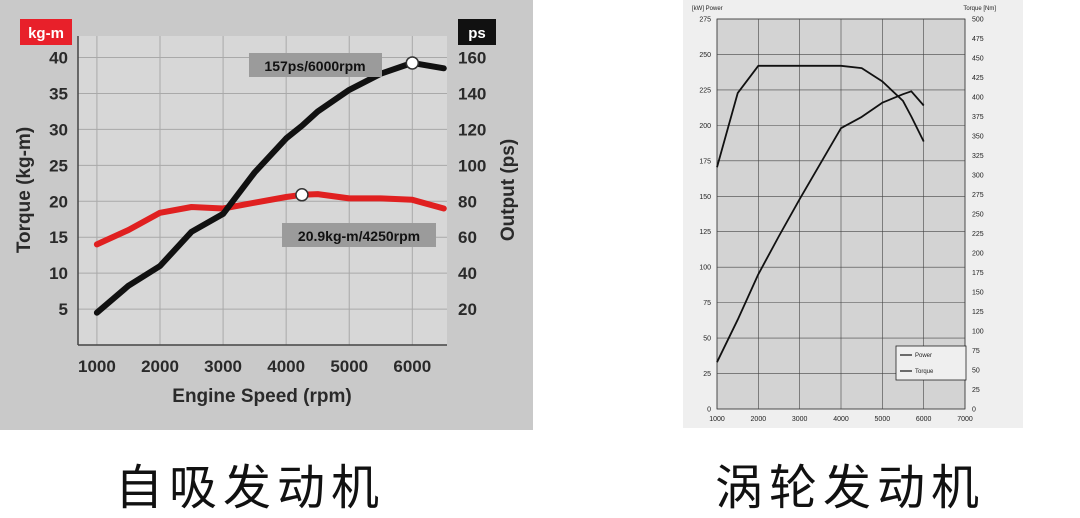  I want to click on turbo-x-tick-label: 5000, so click(883, 419).